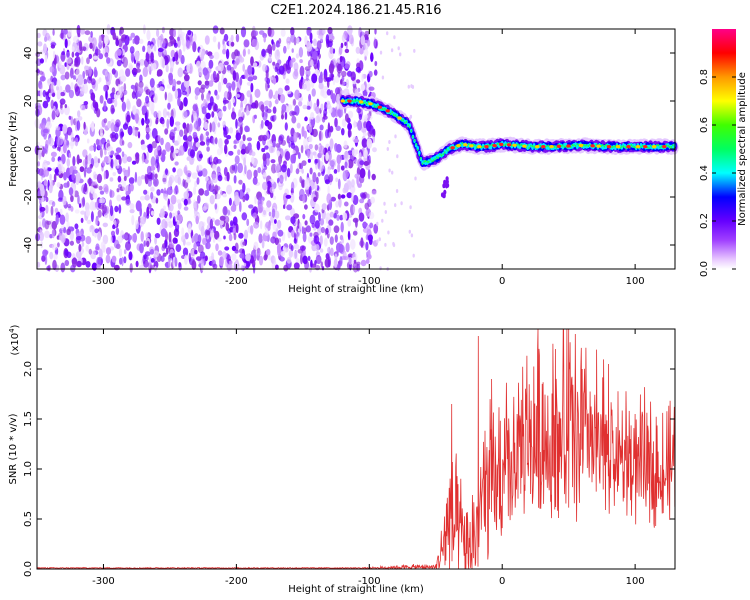 This screenshot has width=750, height=600. What do you see at coordinates (717, 173) in the screenshot?
I see `colorbar-ticks: 0.0 0.2 0.4 0.6 0.8` at bounding box center [717, 173].